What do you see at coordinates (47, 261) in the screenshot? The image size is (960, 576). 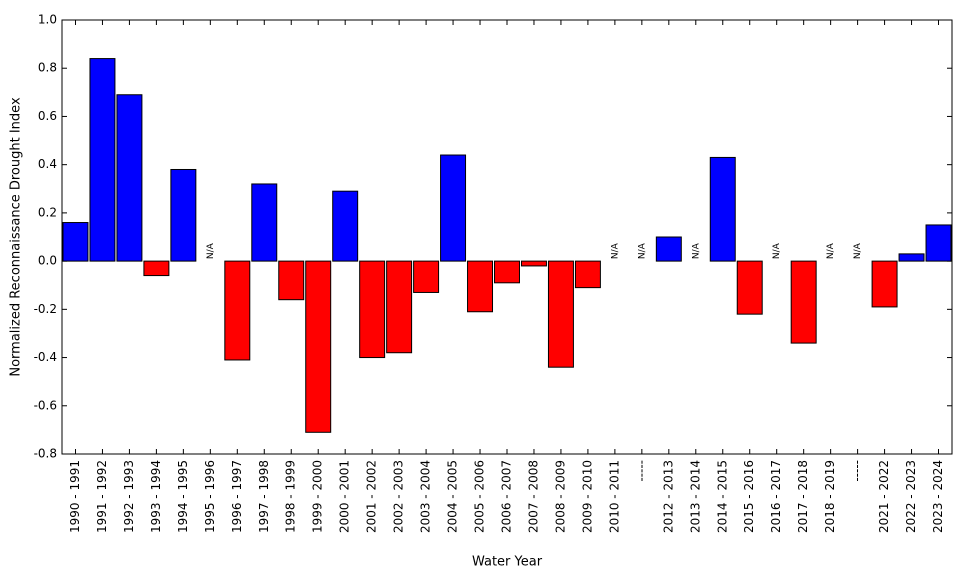 I see `y-tick-label: 0.0` at bounding box center [47, 261].